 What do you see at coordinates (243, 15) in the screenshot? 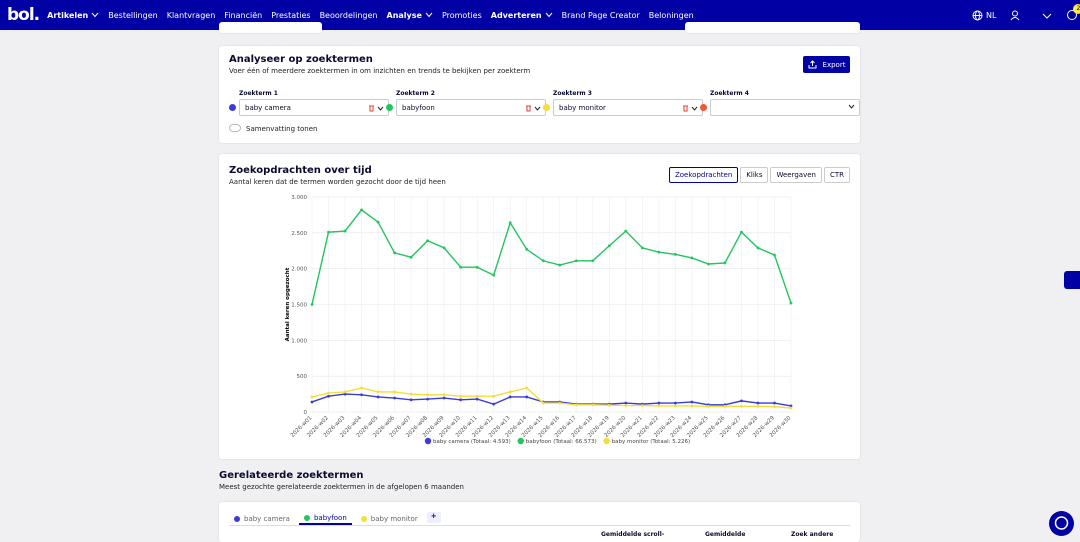
I see `nav-item: Financiën` at bounding box center [243, 15].